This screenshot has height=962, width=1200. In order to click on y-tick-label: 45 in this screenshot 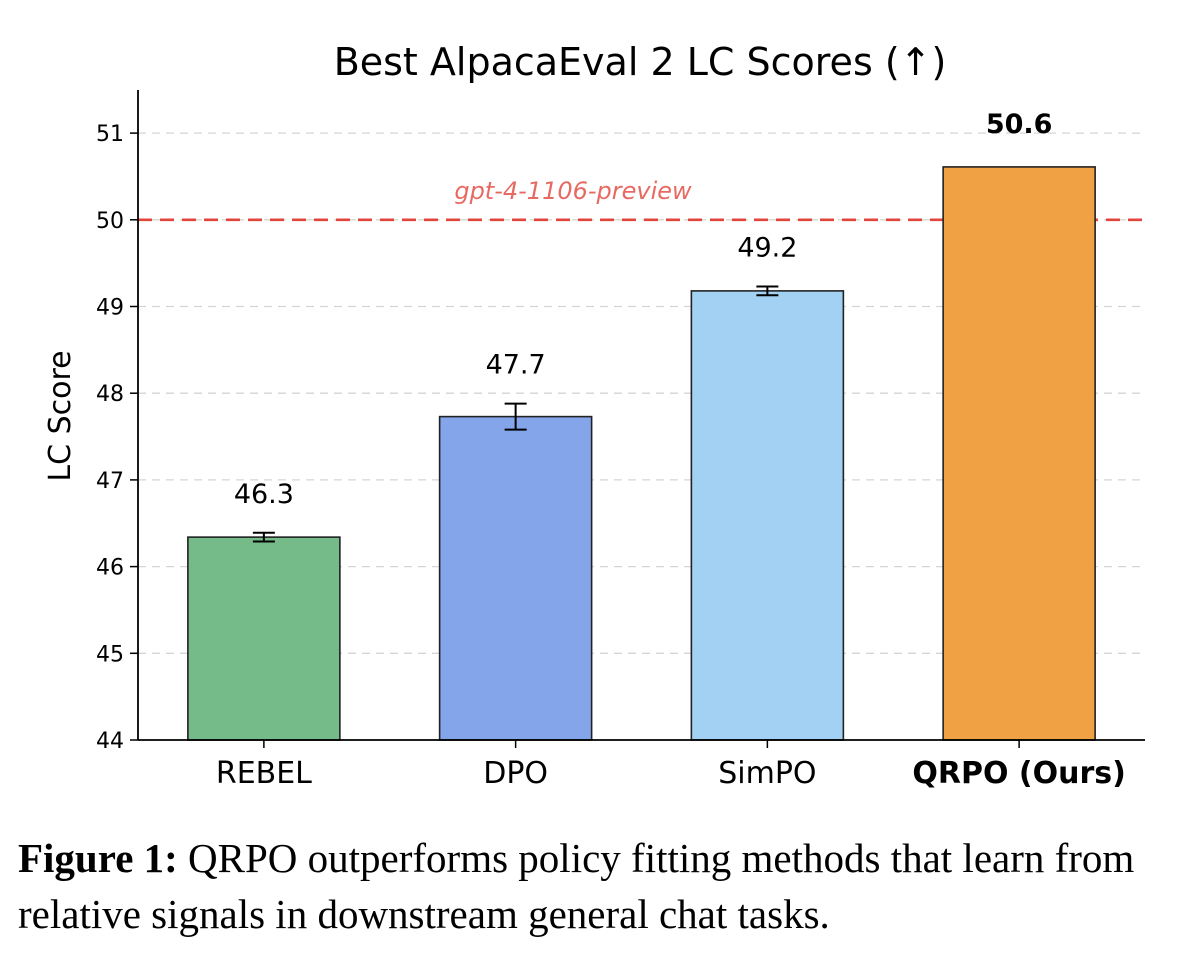, I will do `click(110, 654)`.